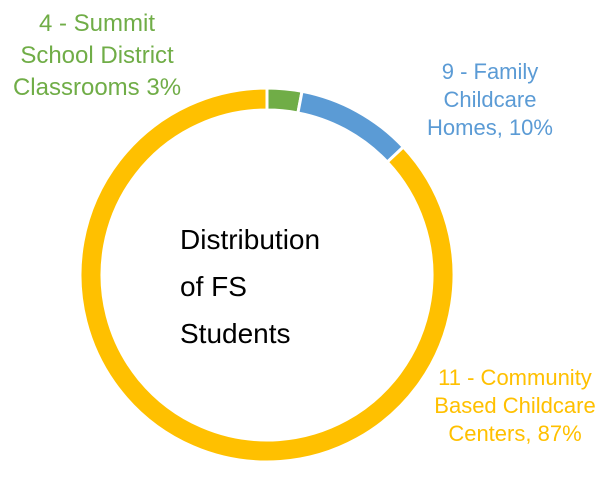 This screenshot has height=487, width=613. Describe the element at coordinates (530, 127) in the screenshot. I see `value-label: 10%` at that location.